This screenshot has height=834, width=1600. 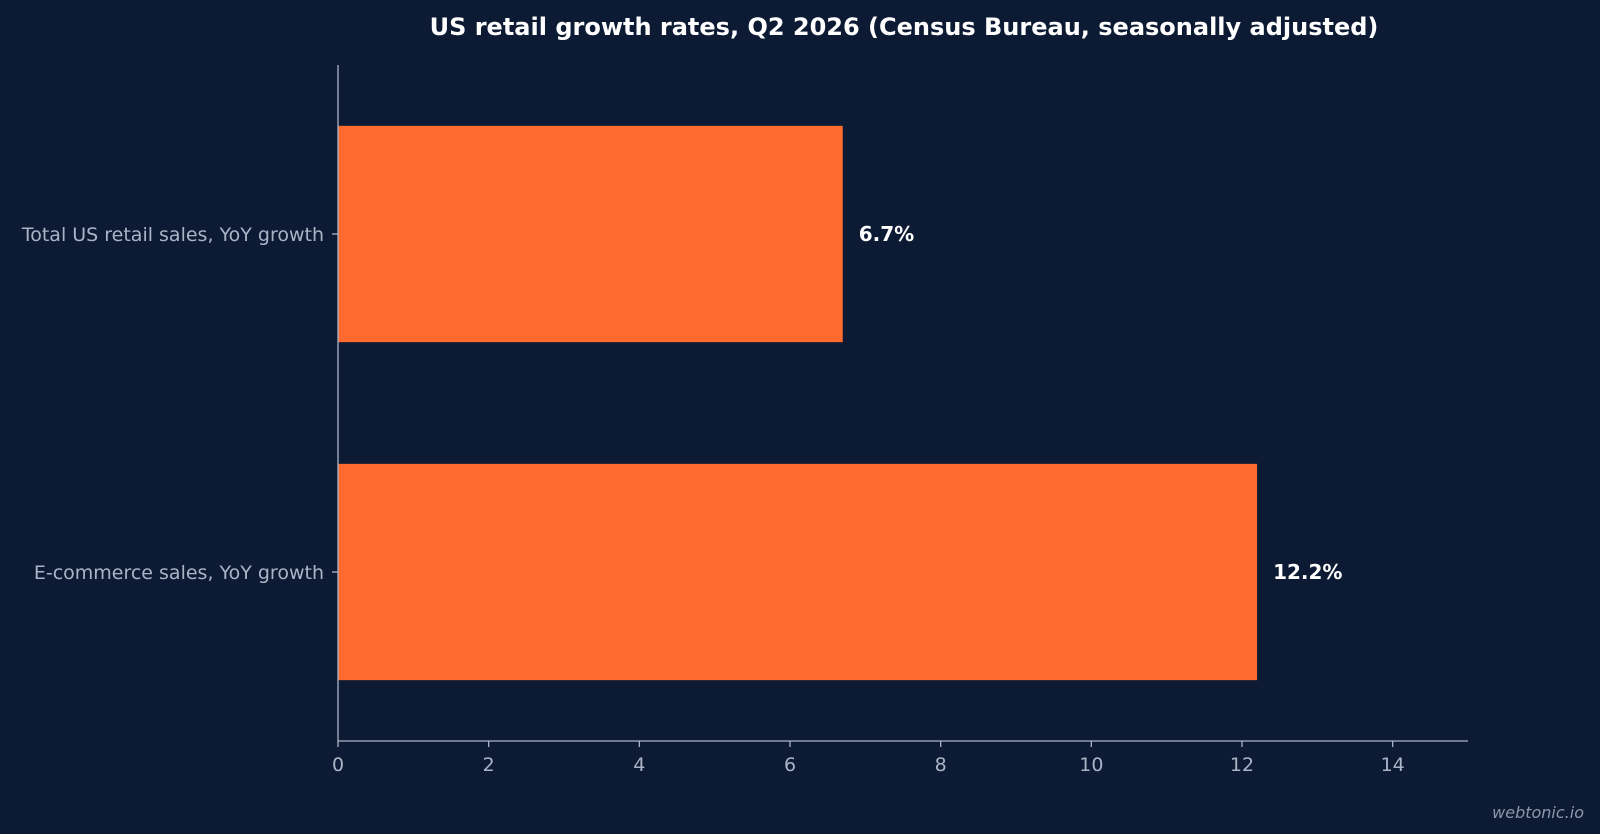 What do you see at coordinates (1242, 765) in the screenshot?
I see `x-tick-label-12: 12` at bounding box center [1242, 765].